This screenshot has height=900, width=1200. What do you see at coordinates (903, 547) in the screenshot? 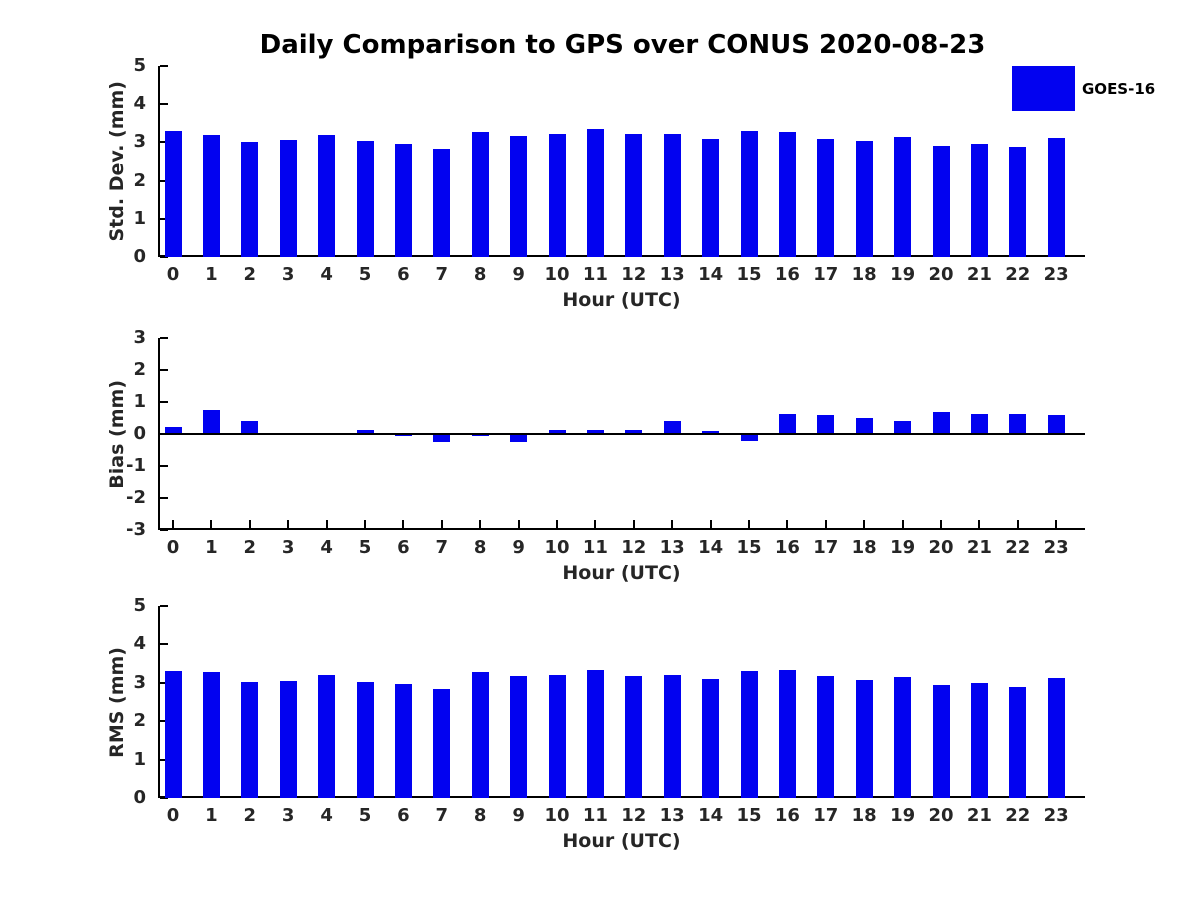
I see `x-tick-label: 19` at bounding box center [903, 547].